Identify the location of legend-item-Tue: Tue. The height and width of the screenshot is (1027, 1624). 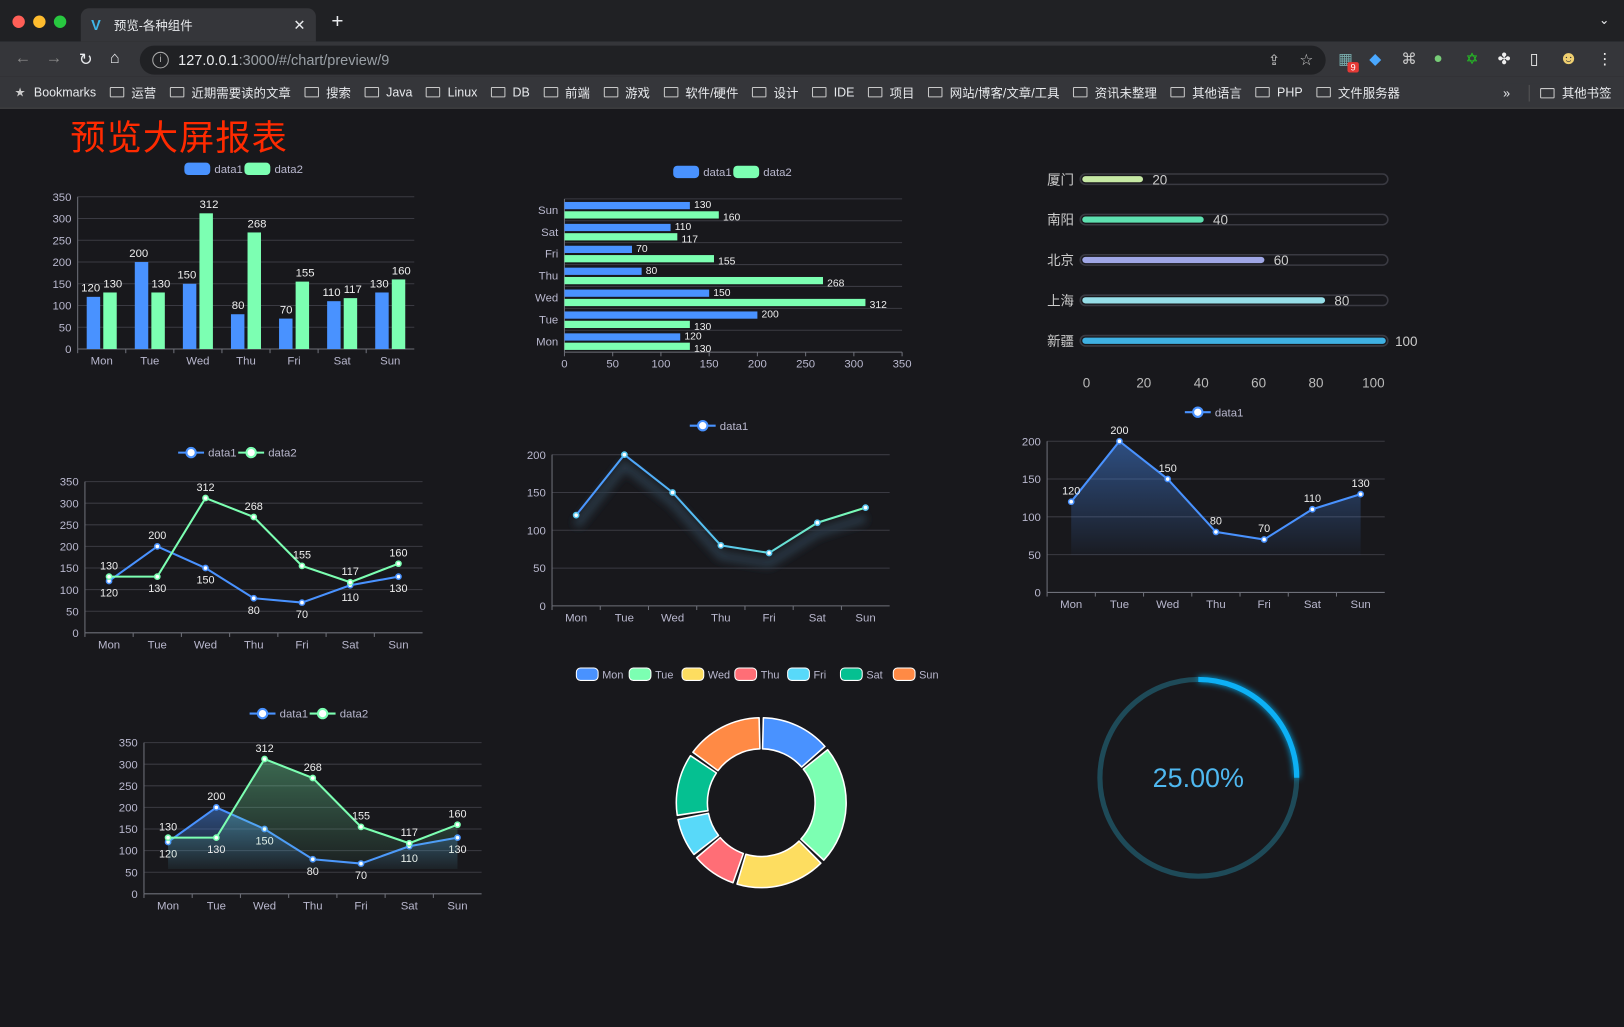
(650, 674).